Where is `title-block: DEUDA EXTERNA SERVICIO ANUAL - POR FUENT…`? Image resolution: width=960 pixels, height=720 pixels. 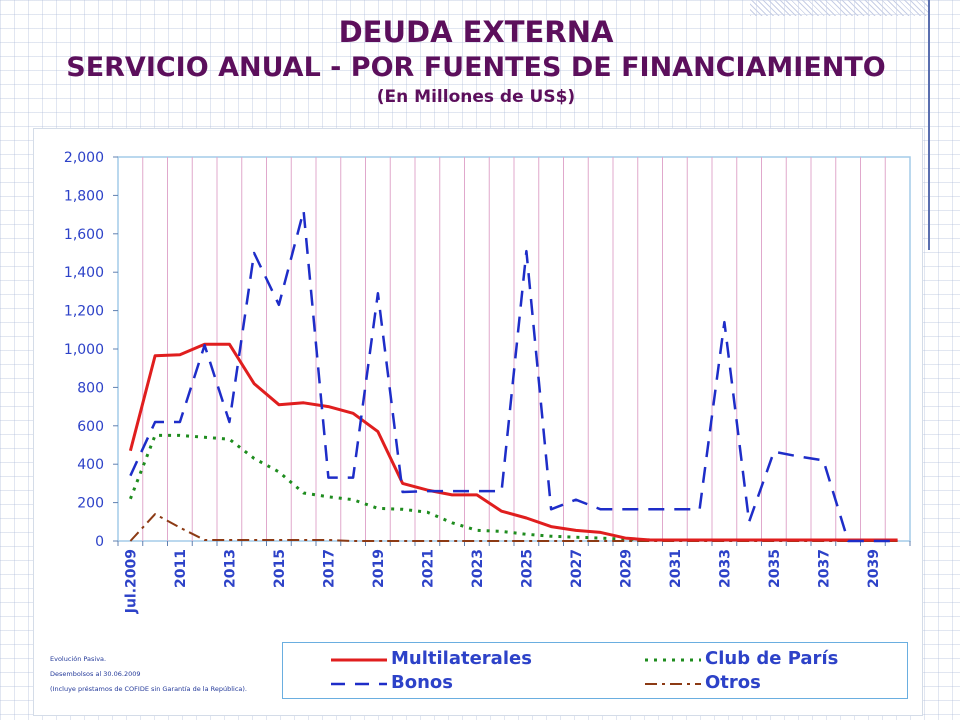
title-block: DEUDA EXTERNA SERVICIO ANUAL - POR FUENT… is located at coordinates (476, 61).